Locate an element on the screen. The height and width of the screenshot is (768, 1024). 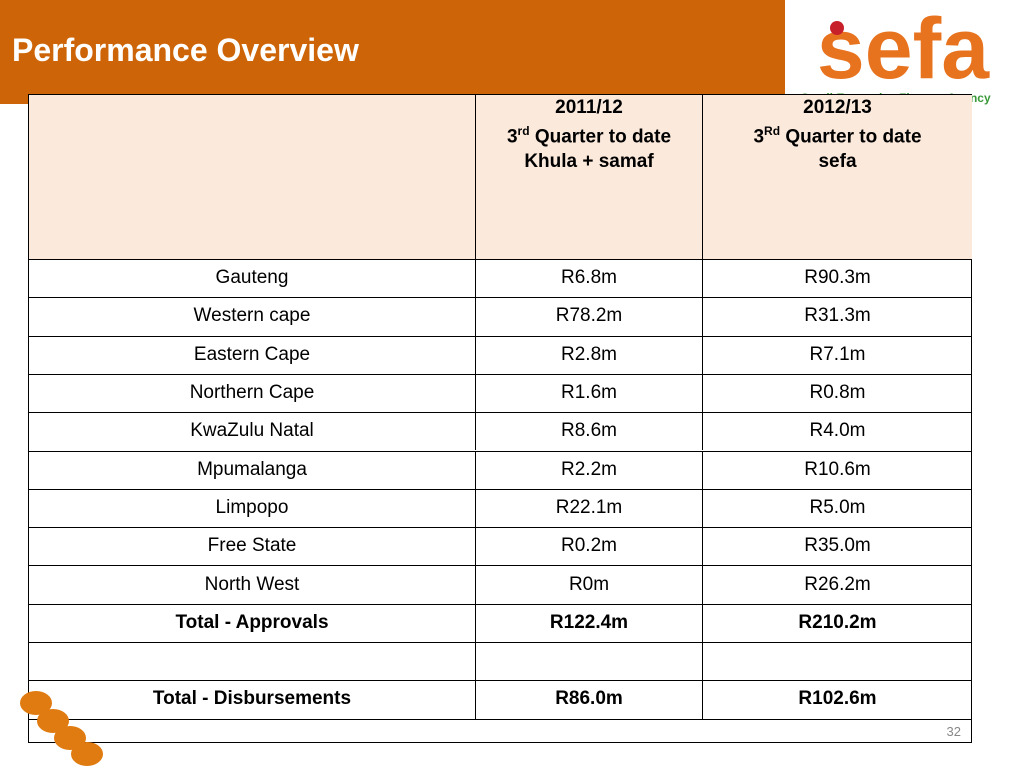
ordinal-suffix: Rd is located at coordinates (772, 131).